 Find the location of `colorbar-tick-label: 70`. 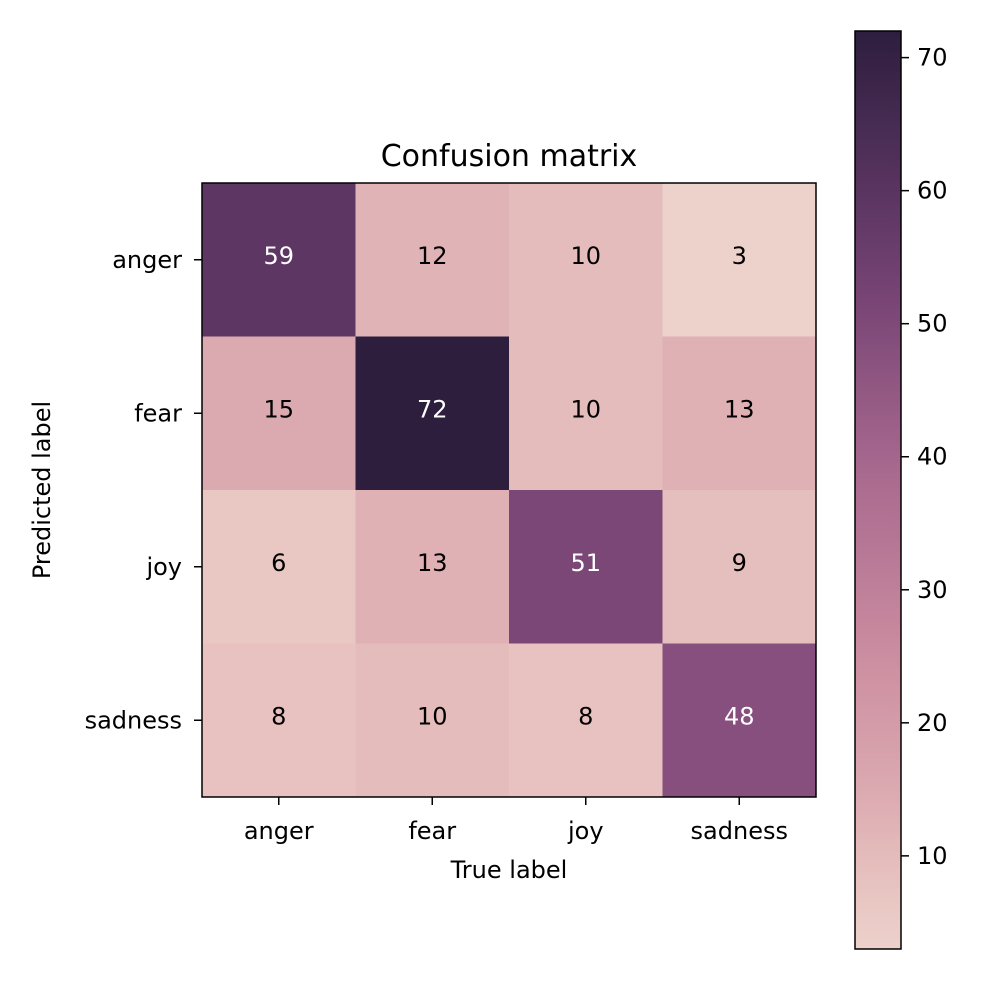

colorbar-tick-label: 70 is located at coordinates (932, 58).